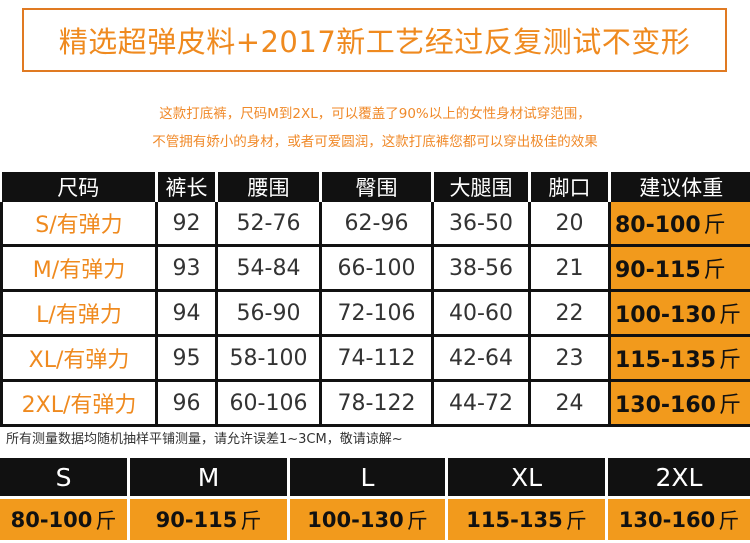 The height and width of the screenshot is (543, 750). I want to click on cell-hip: 72-106, so click(377, 313).